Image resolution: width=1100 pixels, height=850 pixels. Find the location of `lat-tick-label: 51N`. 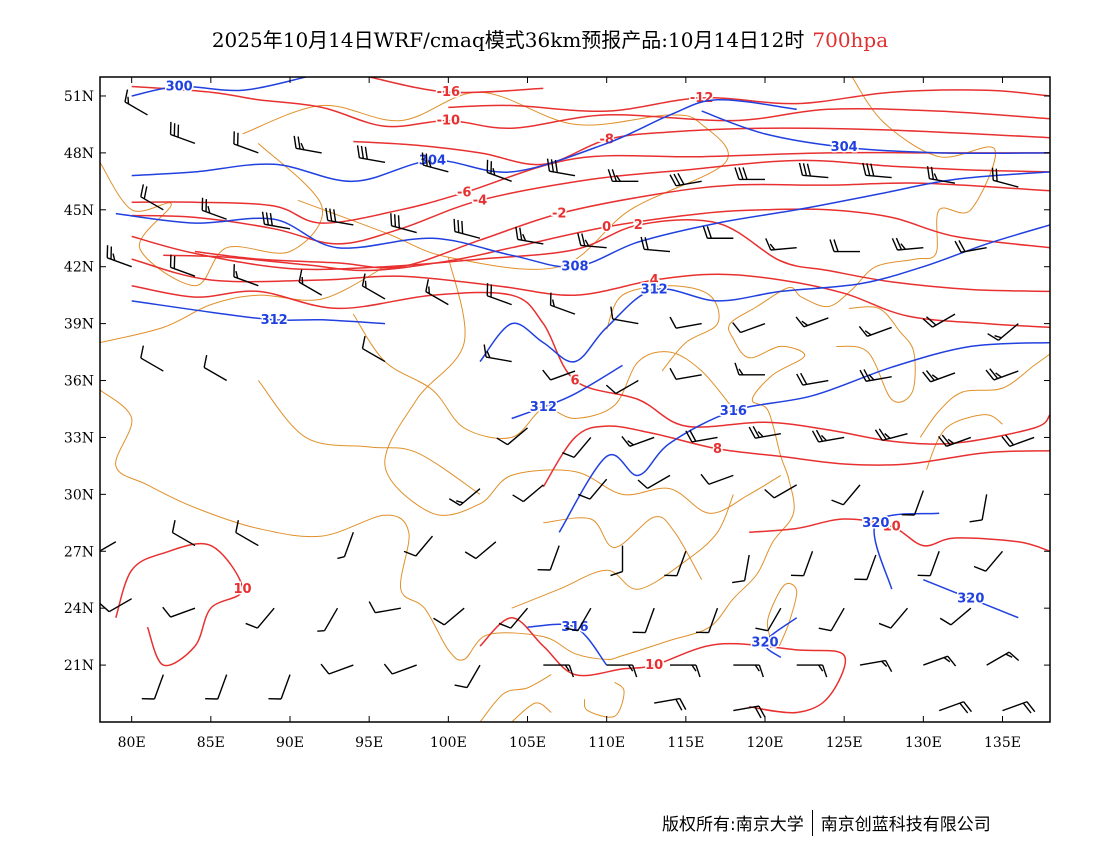

lat-tick-label: 51N is located at coordinates (79, 97).